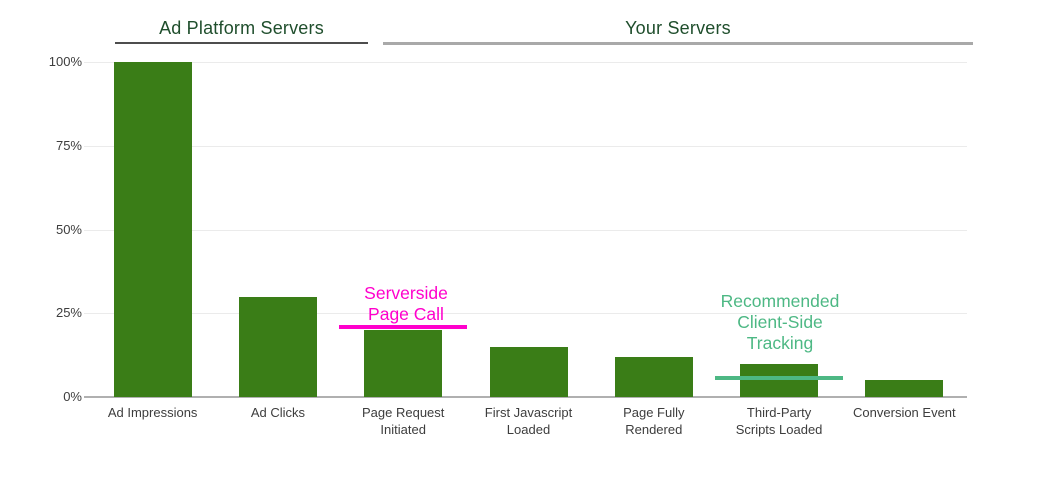  I want to click on x-axis-tick-label: Conversion Event, so click(904, 412).